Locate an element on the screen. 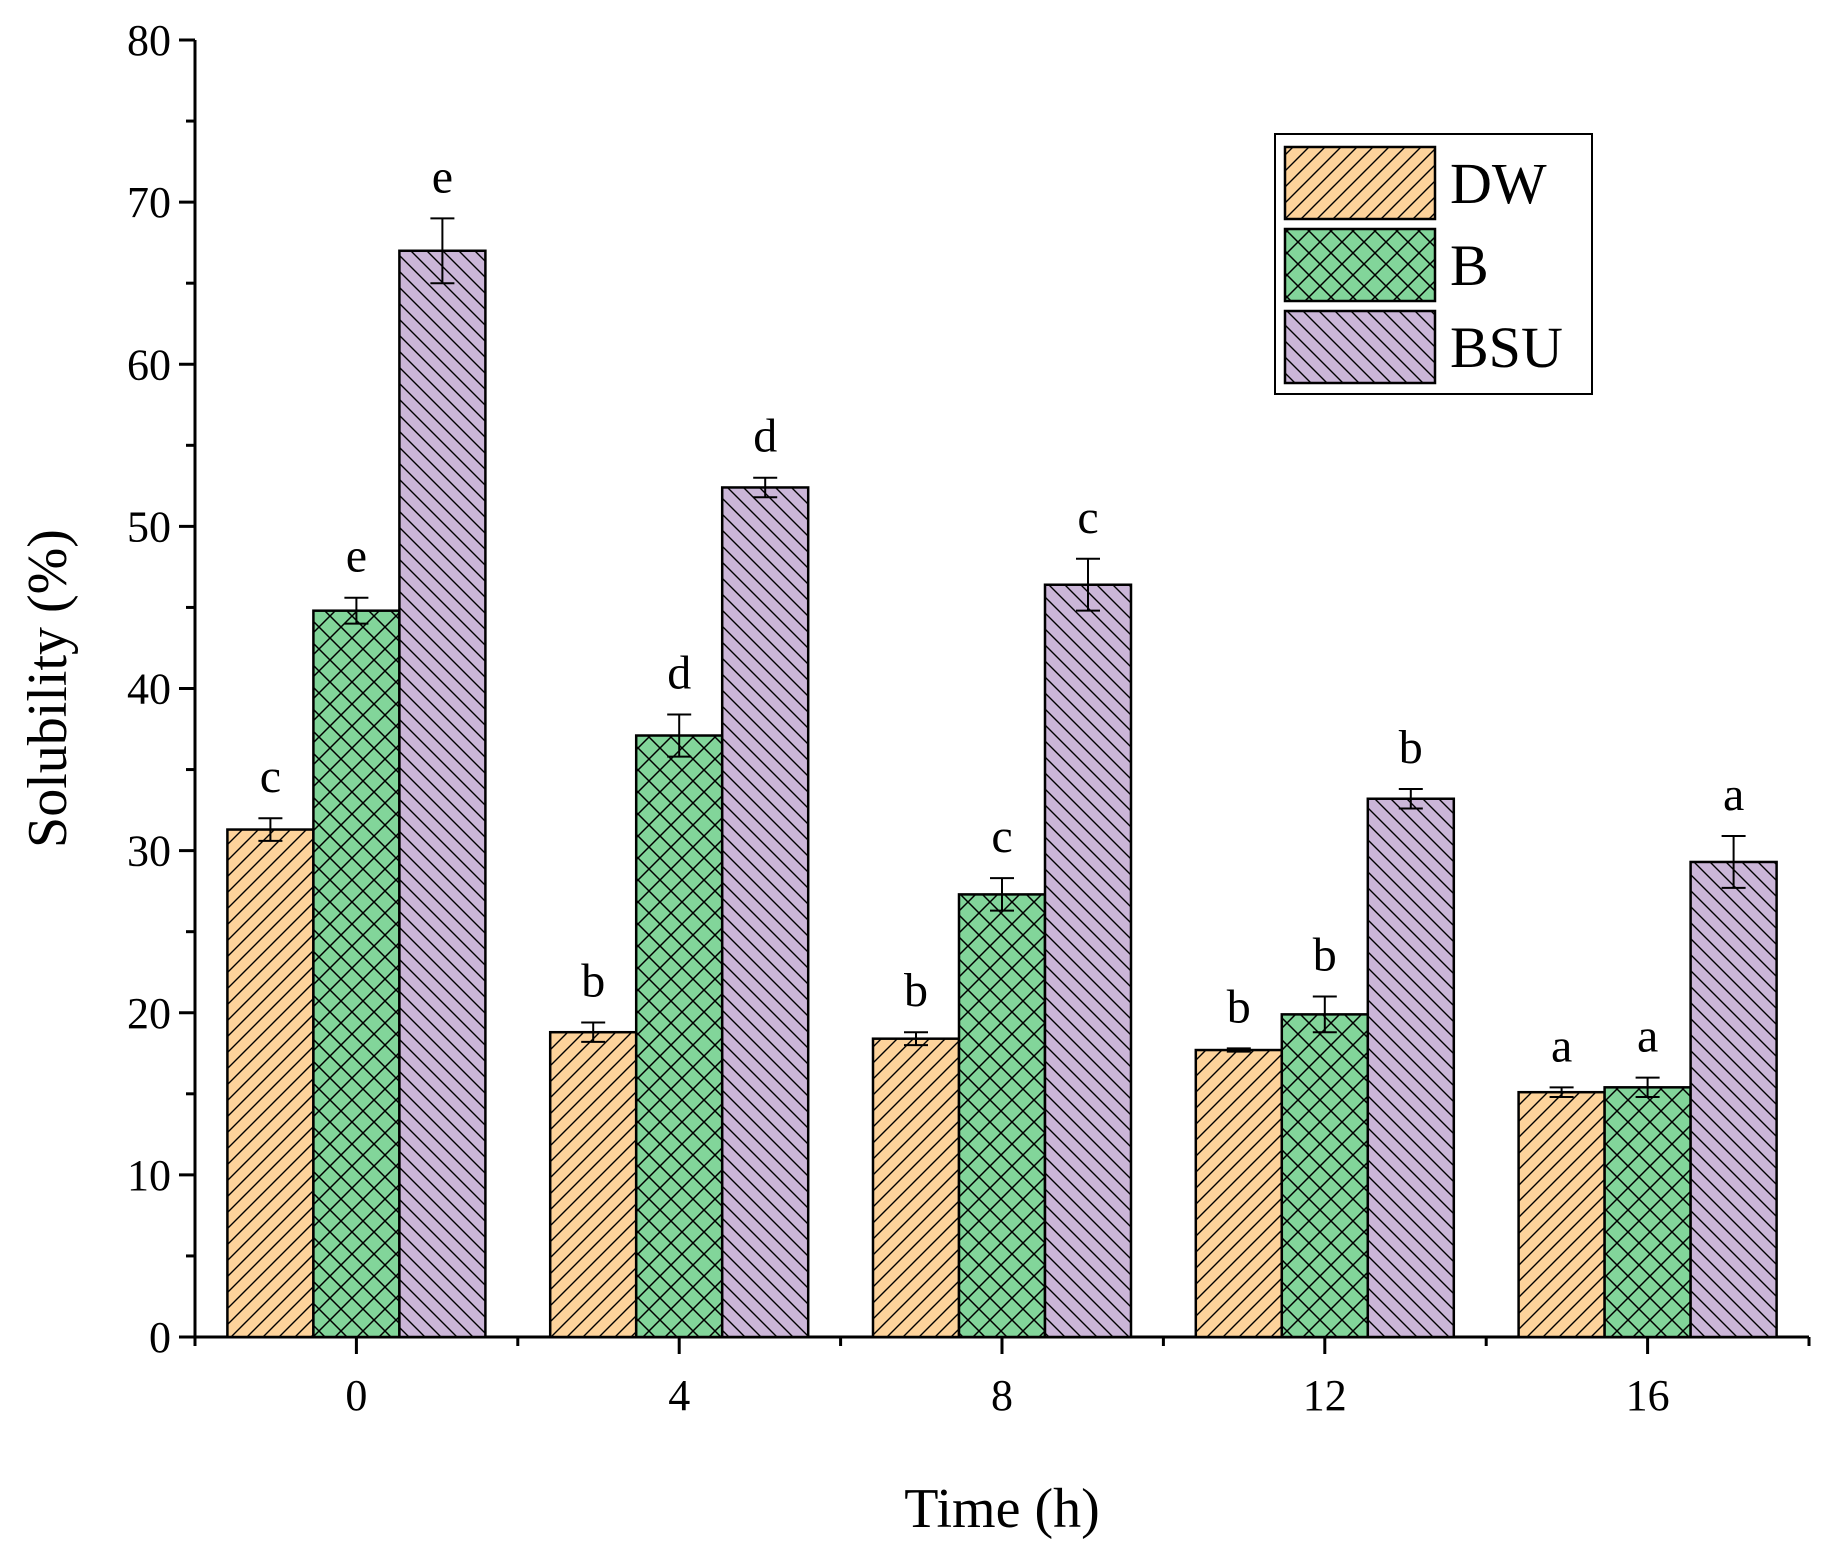 Image resolution: width=1821 pixels, height=1547 pixels. y-axis-title: Solubility (%) is located at coordinates (48, 688).